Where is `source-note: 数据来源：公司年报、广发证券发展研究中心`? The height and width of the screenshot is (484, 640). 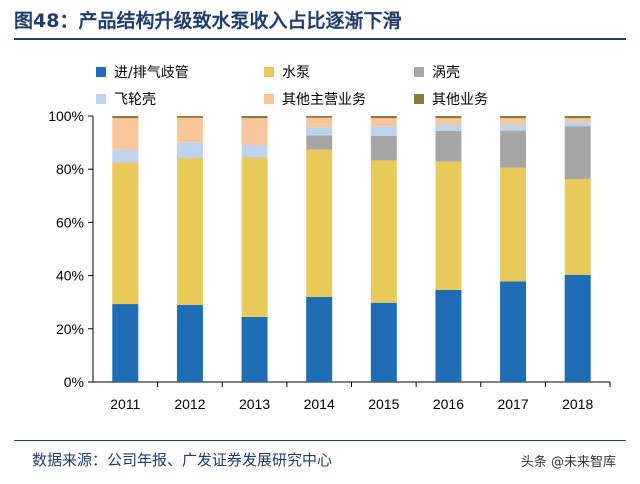
source-note: 数据来源：公司年报、广发证券发展研究中心 is located at coordinates (182, 460).